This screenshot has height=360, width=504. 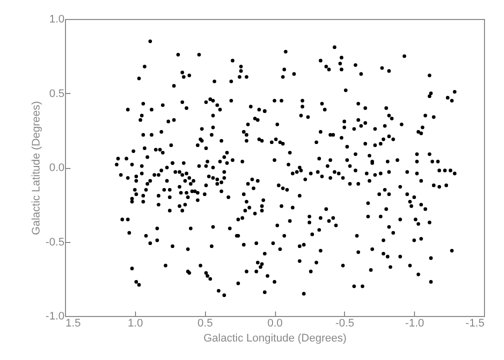 I want to click on y-tick-label: 0.0, so click(x=56, y=168).